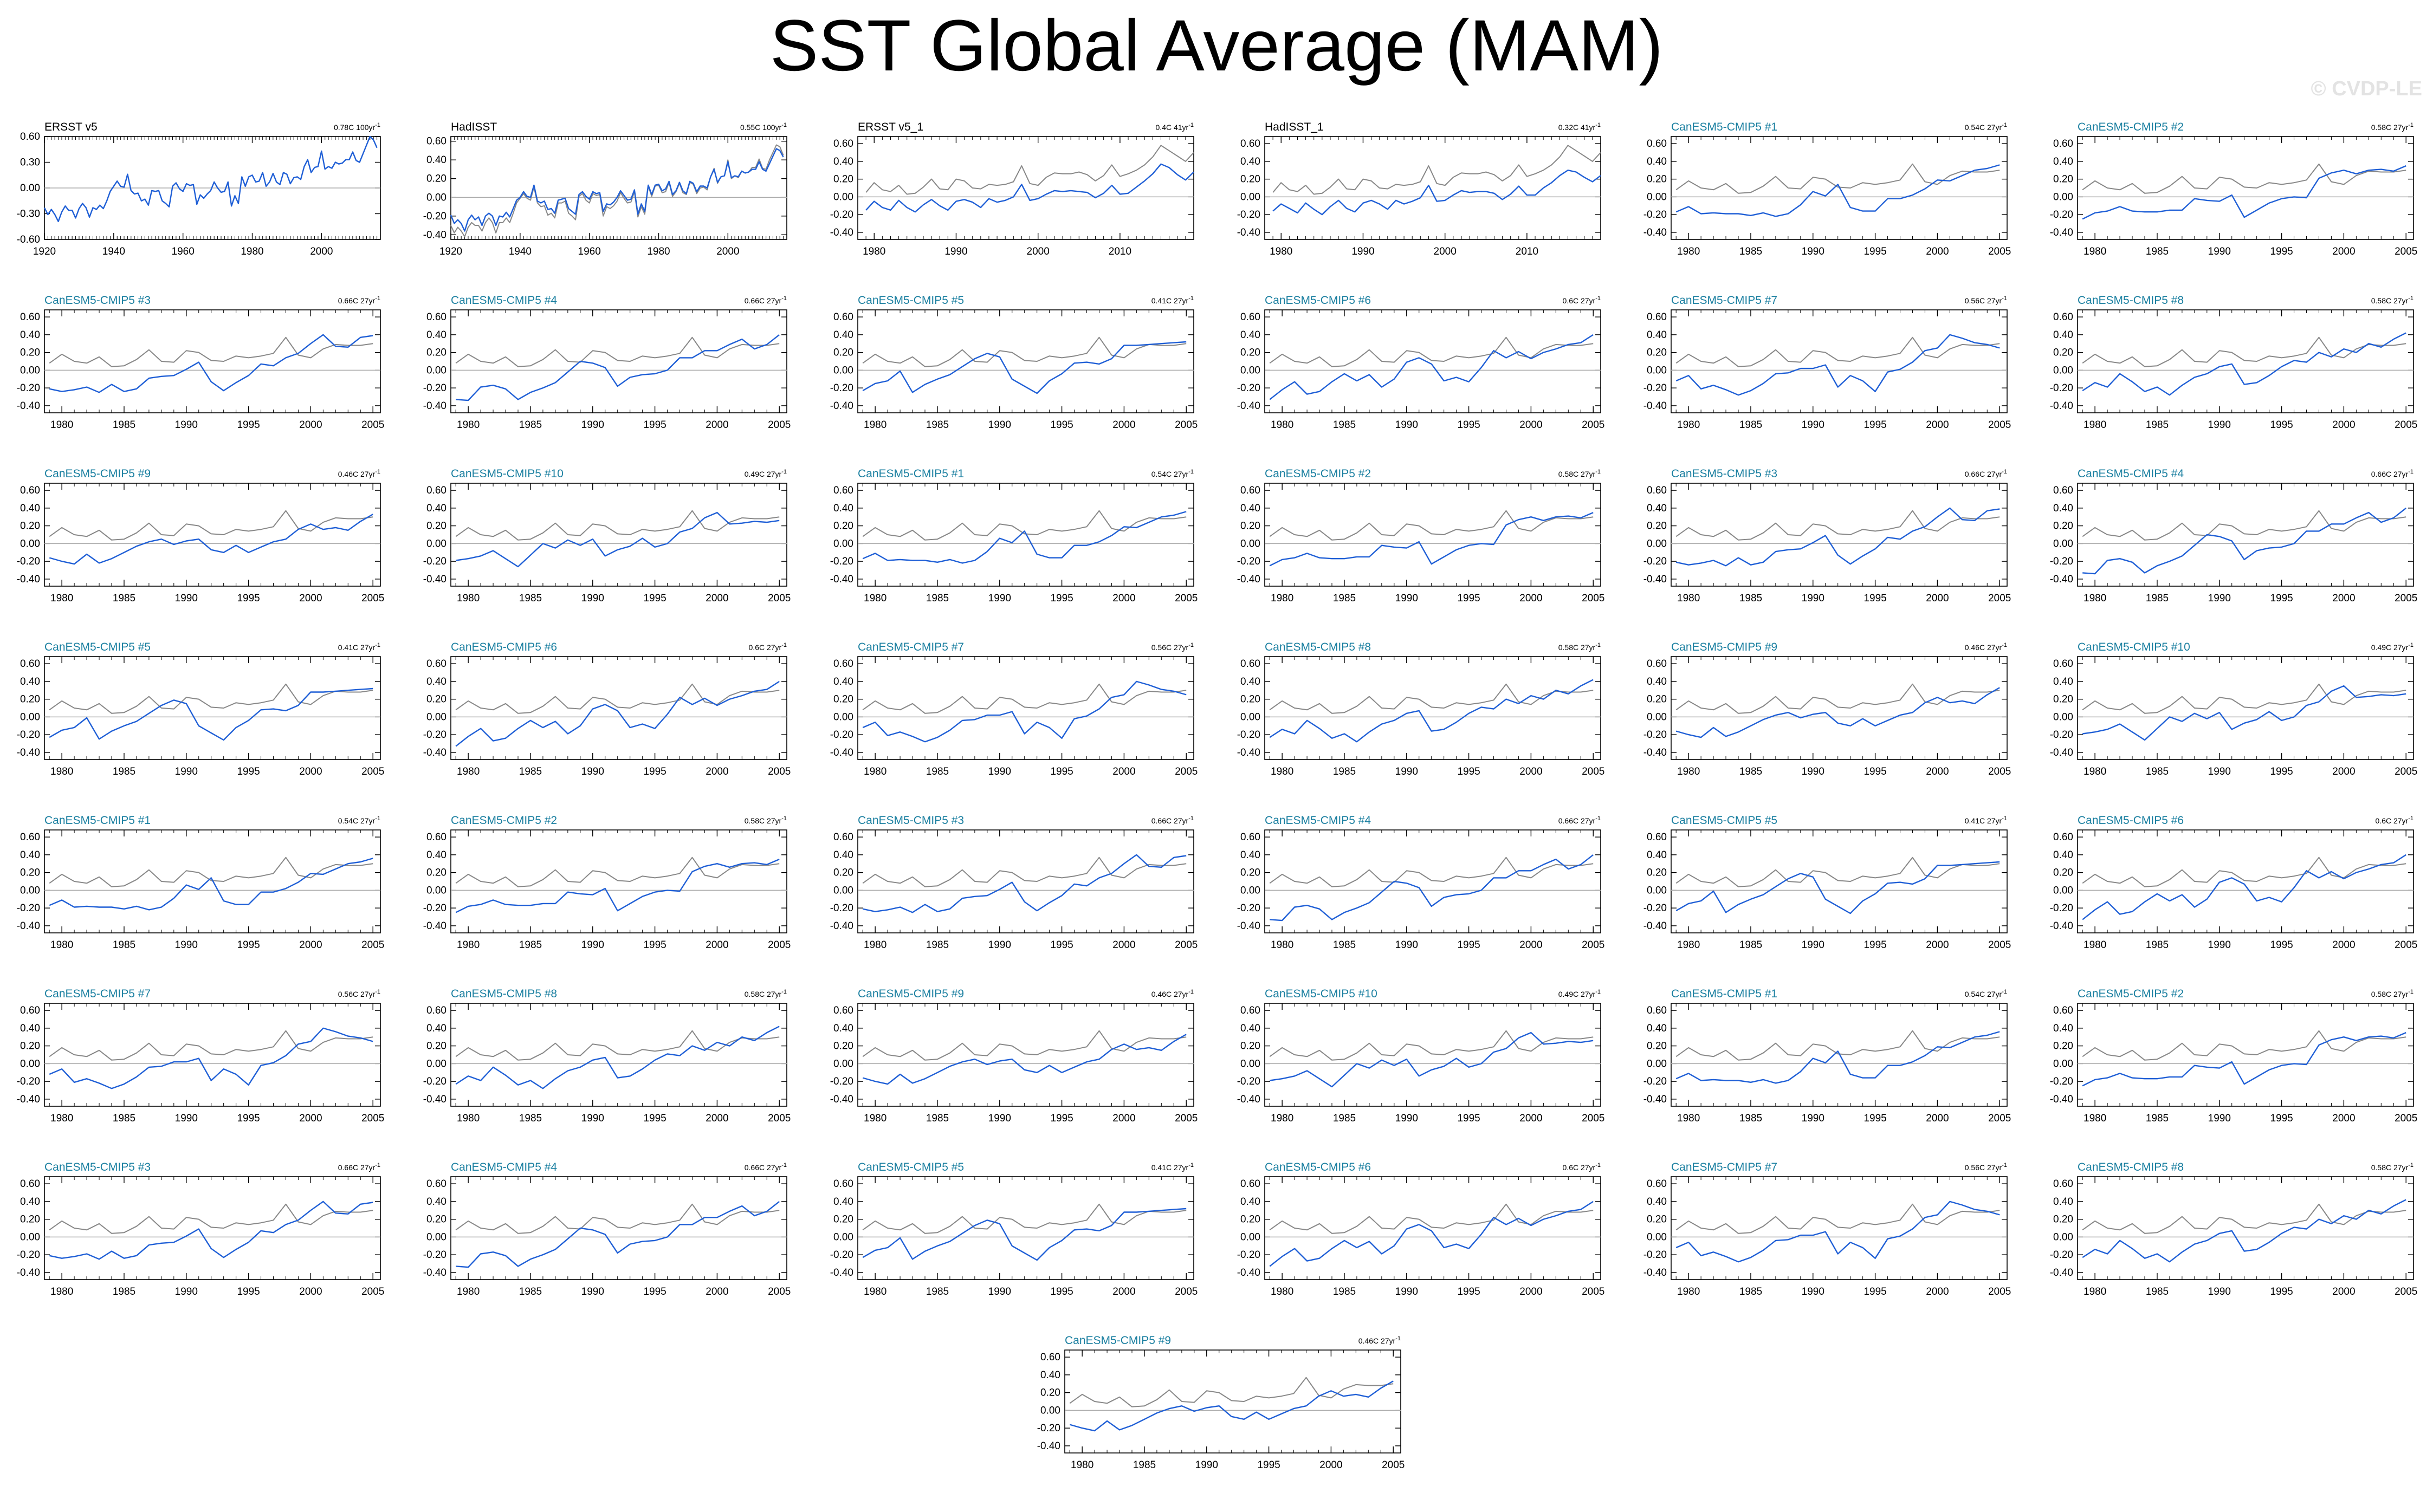 This screenshot has height=1512, width=2433. I want to click on panel-trend: 0.58C 27yr-1, so click(2392, 300).